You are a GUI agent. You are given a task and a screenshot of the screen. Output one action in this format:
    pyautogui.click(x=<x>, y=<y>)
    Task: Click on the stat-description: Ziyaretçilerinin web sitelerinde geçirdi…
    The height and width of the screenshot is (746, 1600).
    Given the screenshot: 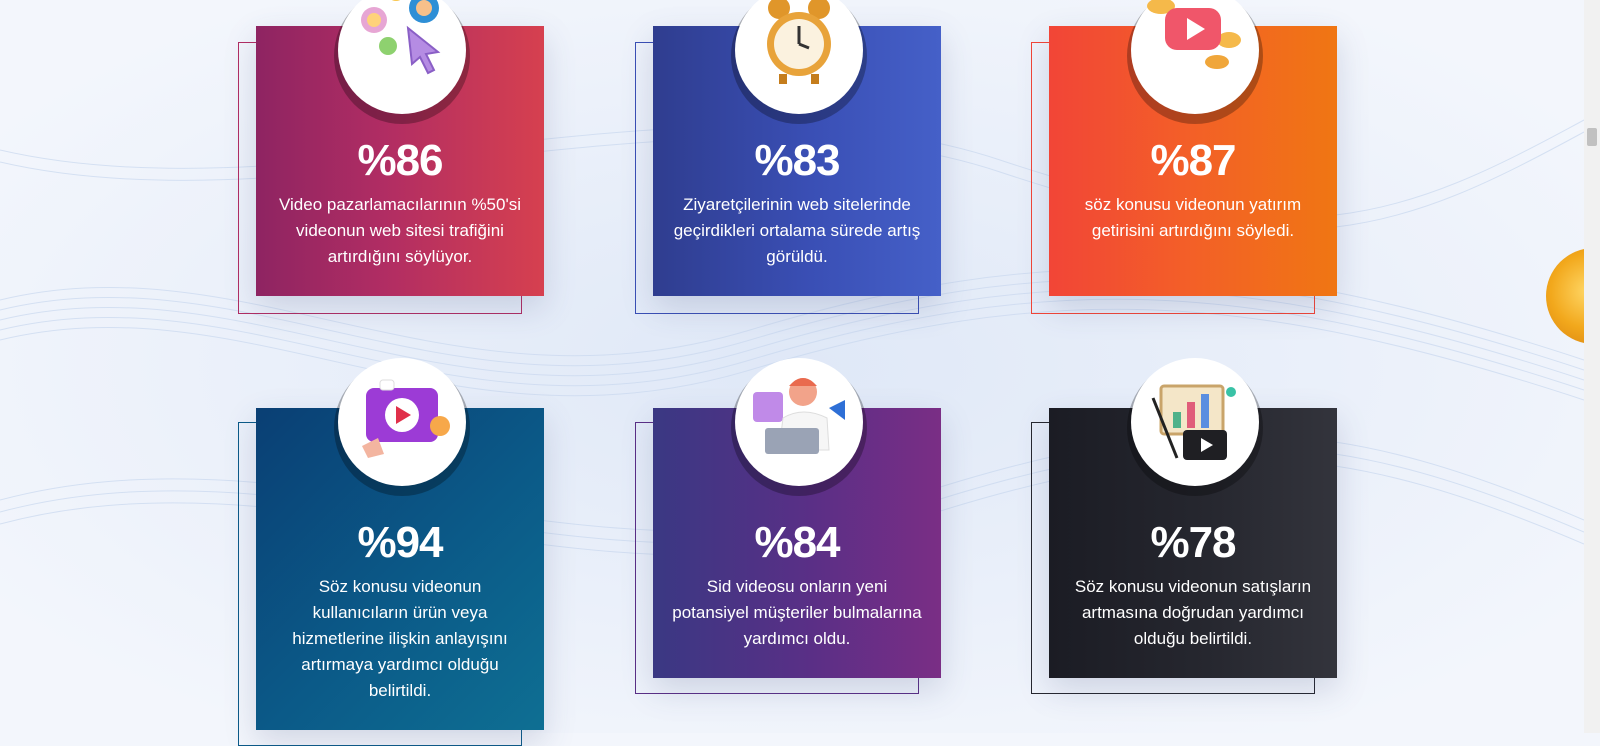 What is the action you would take?
    pyautogui.click(x=797, y=230)
    